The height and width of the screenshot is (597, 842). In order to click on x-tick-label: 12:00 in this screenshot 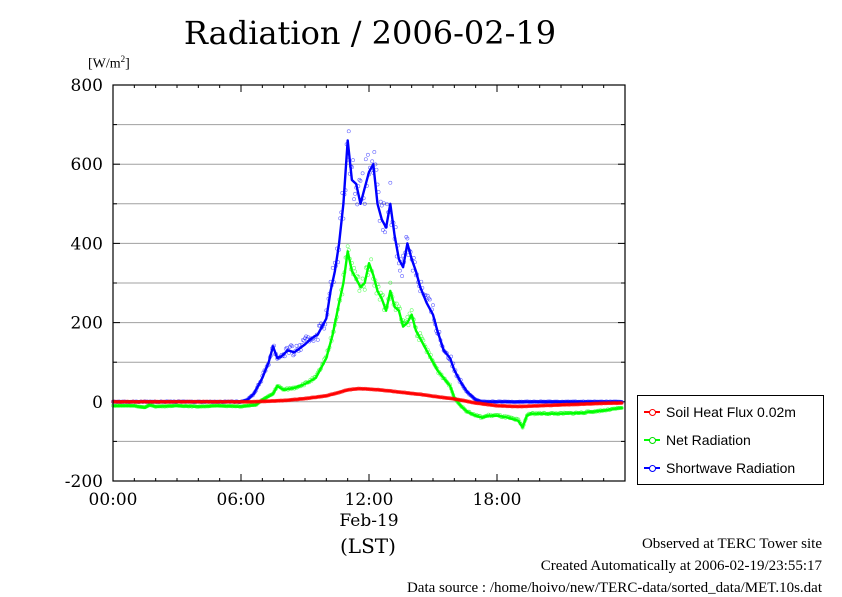, I will do `click(369, 500)`.